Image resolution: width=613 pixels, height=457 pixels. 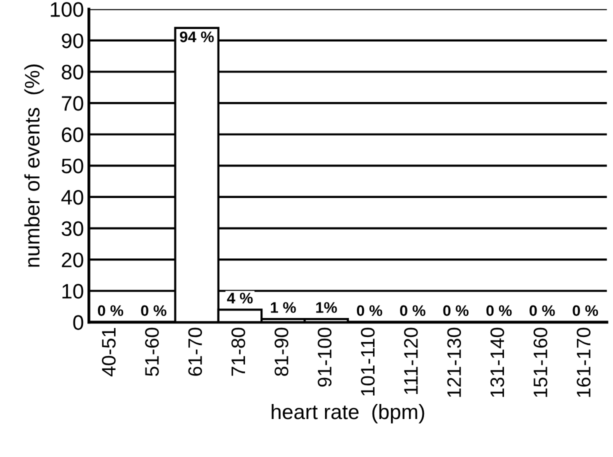 I want to click on y-tick-label: 70, so click(x=73, y=103).